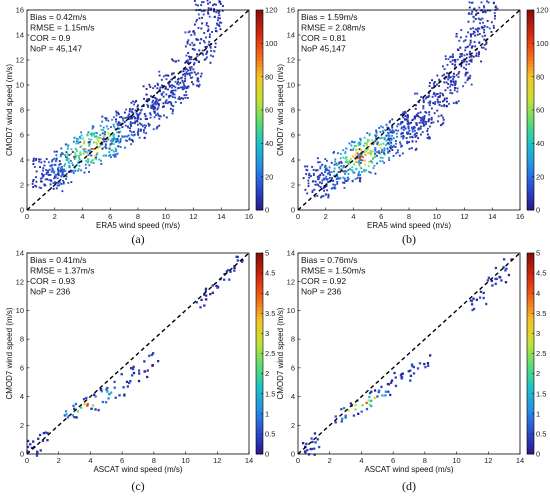 The height and width of the screenshot is (502, 550). What do you see at coordinates (267, 413) in the screenshot?
I see `colorbar-tick-label: 1` at bounding box center [267, 413].